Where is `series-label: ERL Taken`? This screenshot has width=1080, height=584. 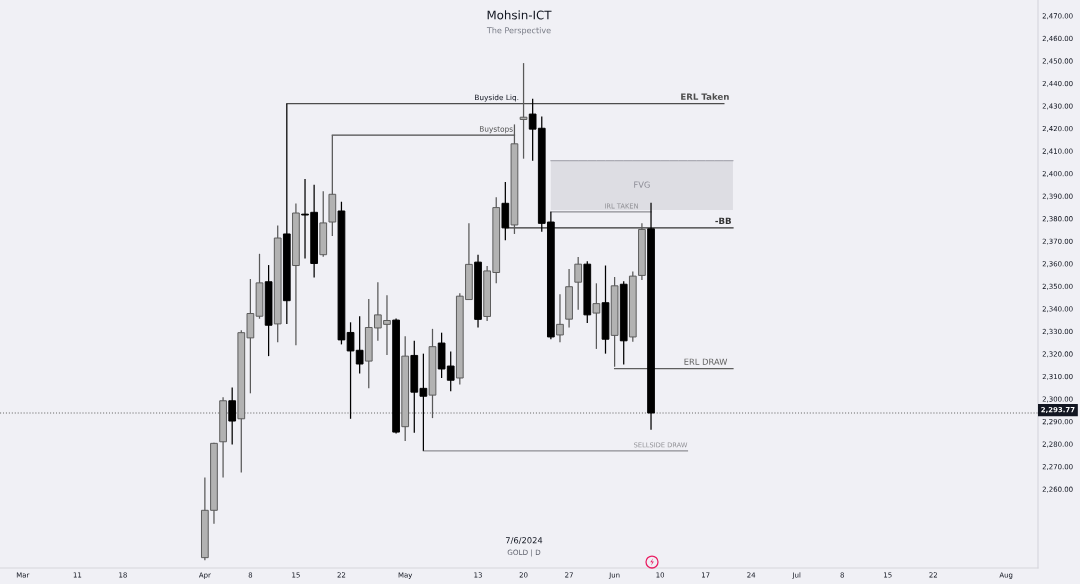 series-label: ERL Taken is located at coordinates (705, 96).